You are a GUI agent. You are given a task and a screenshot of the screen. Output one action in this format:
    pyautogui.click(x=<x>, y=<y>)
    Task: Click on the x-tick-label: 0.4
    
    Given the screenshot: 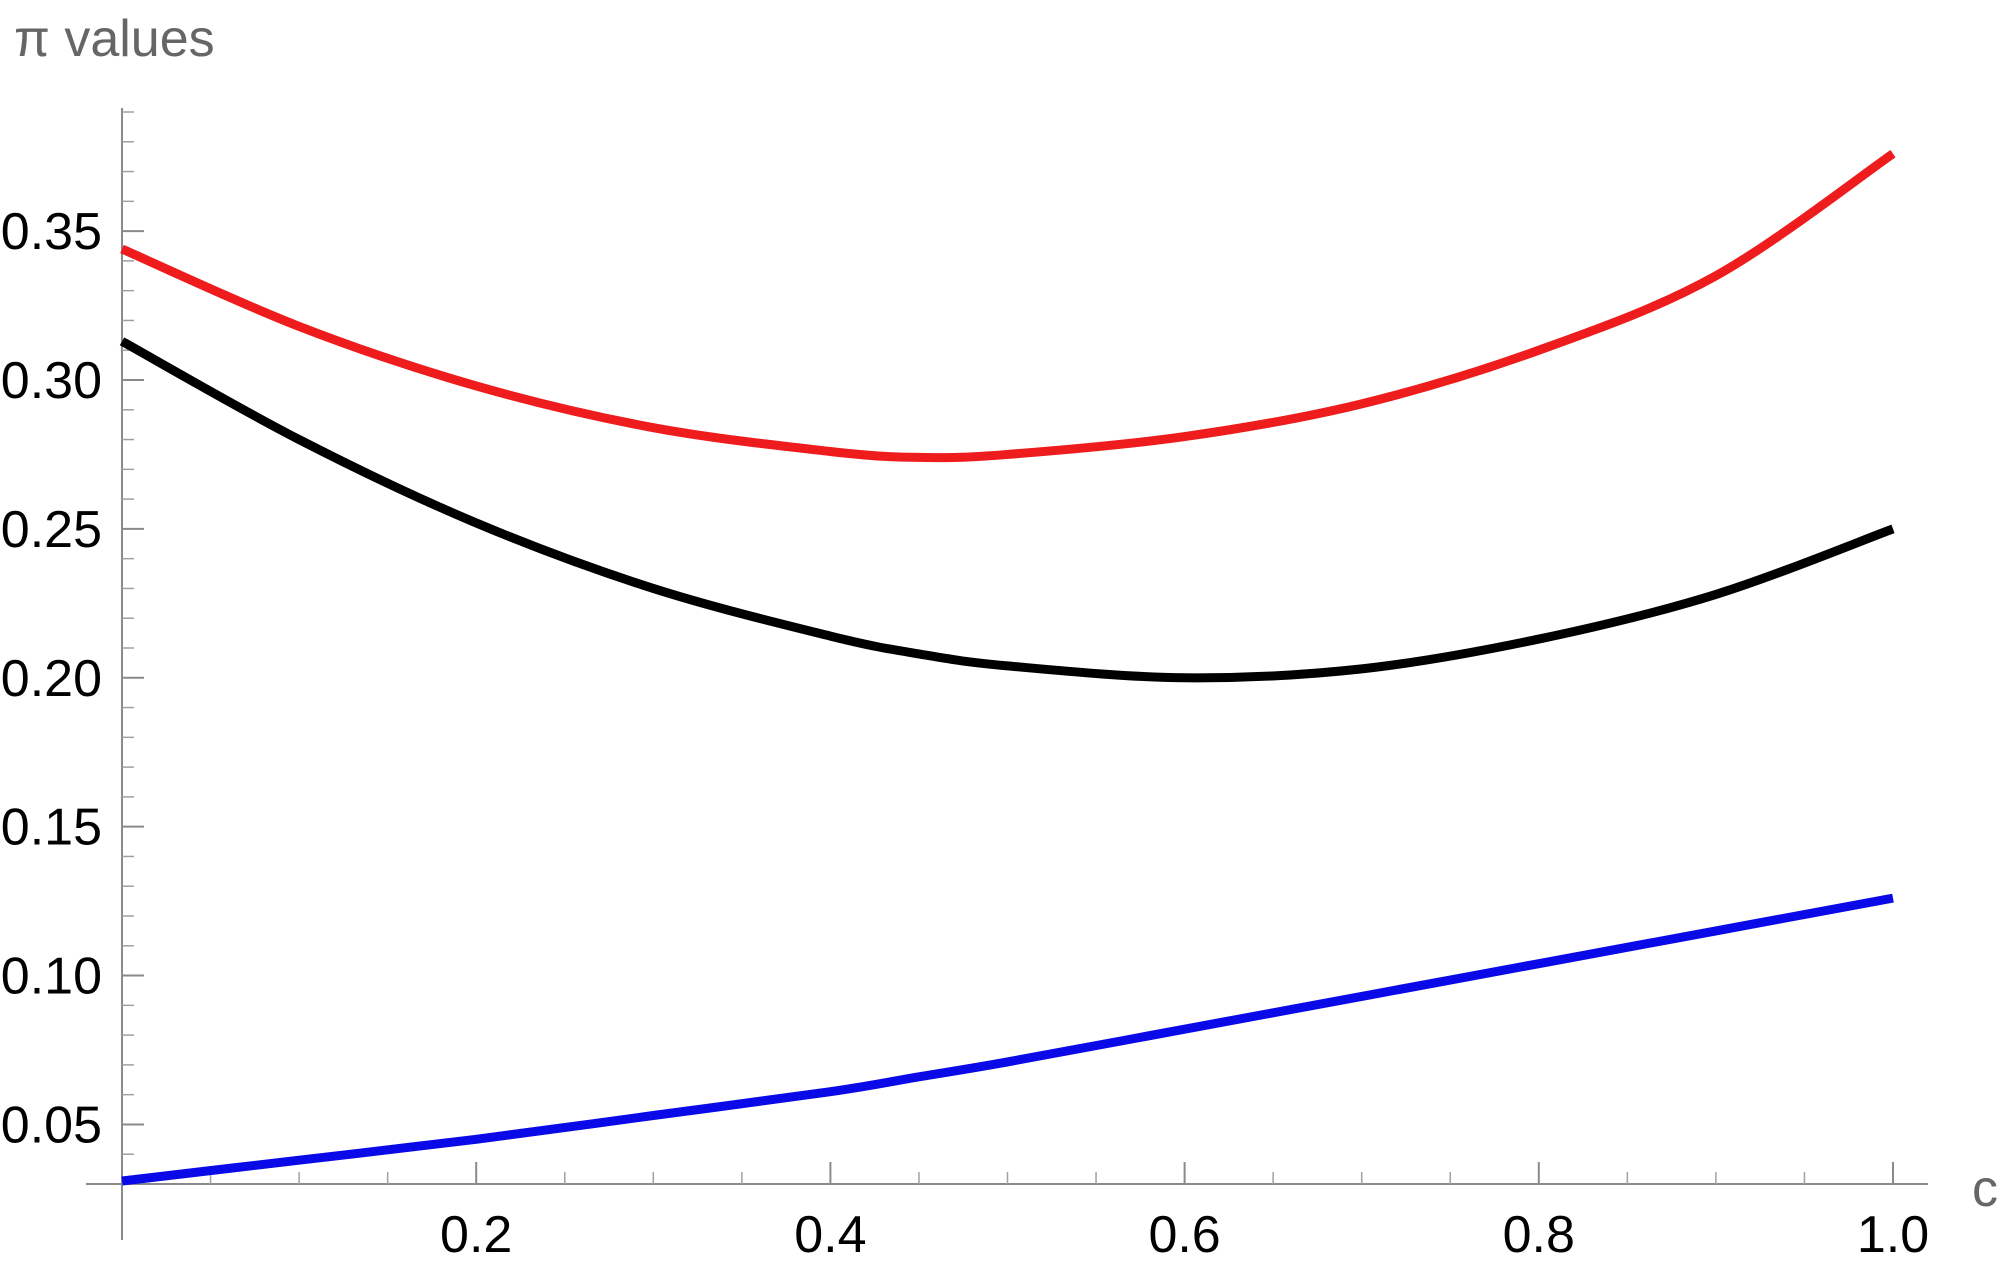 What is the action you would take?
    pyautogui.click(x=830, y=1235)
    